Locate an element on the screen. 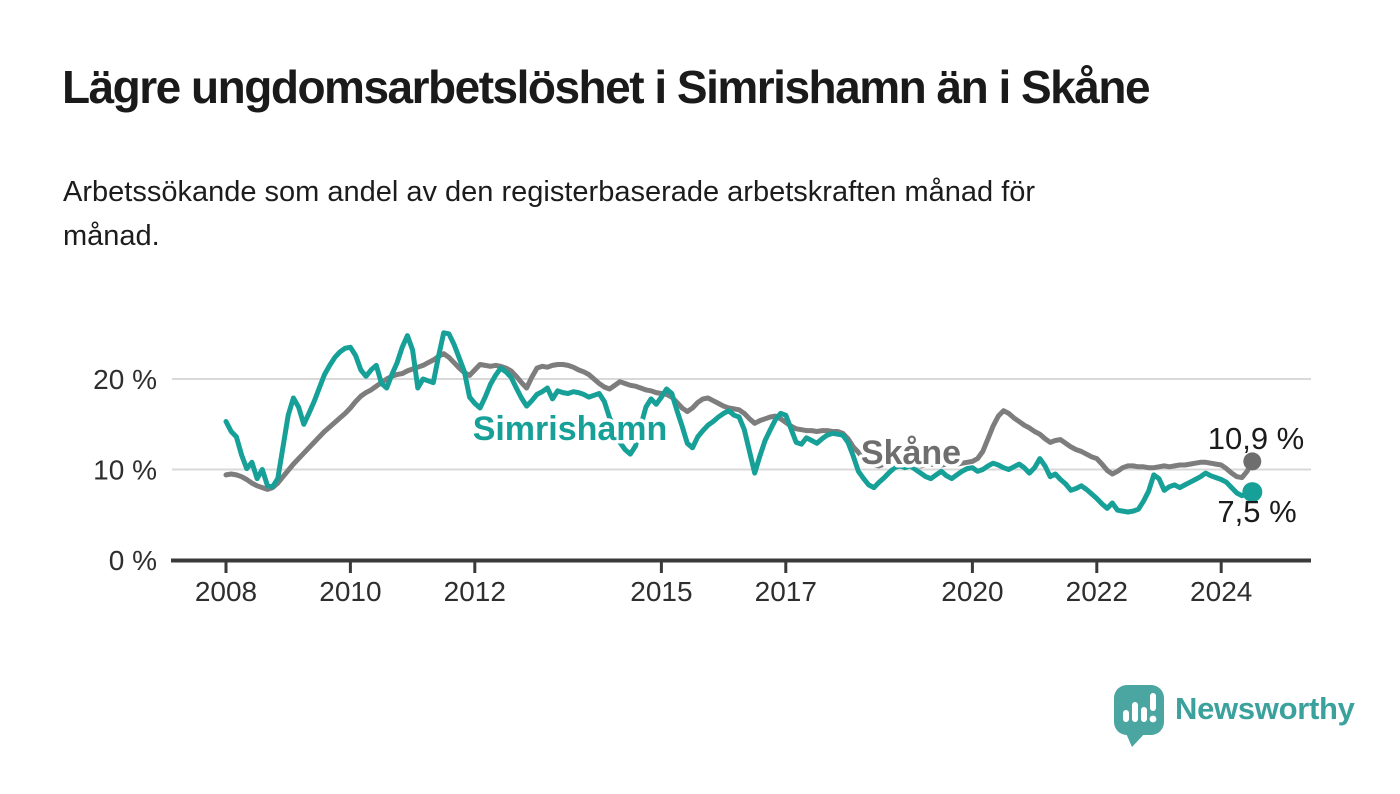 This screenshot has width=1400, height=794. y-tick-label-20: 20 % is located at coordinates (125, 379).